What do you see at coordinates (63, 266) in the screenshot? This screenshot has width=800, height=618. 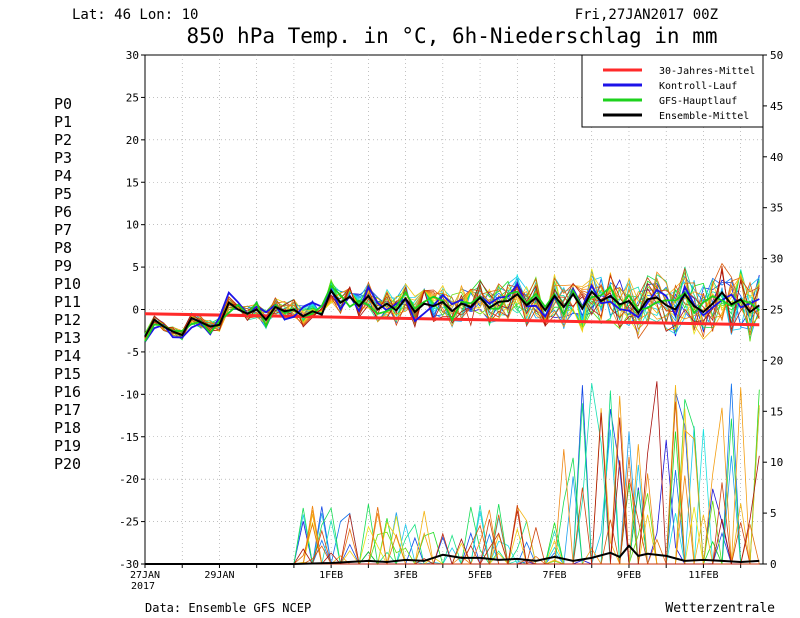 I see `member-label: P9` at bounding box center [63, 266].